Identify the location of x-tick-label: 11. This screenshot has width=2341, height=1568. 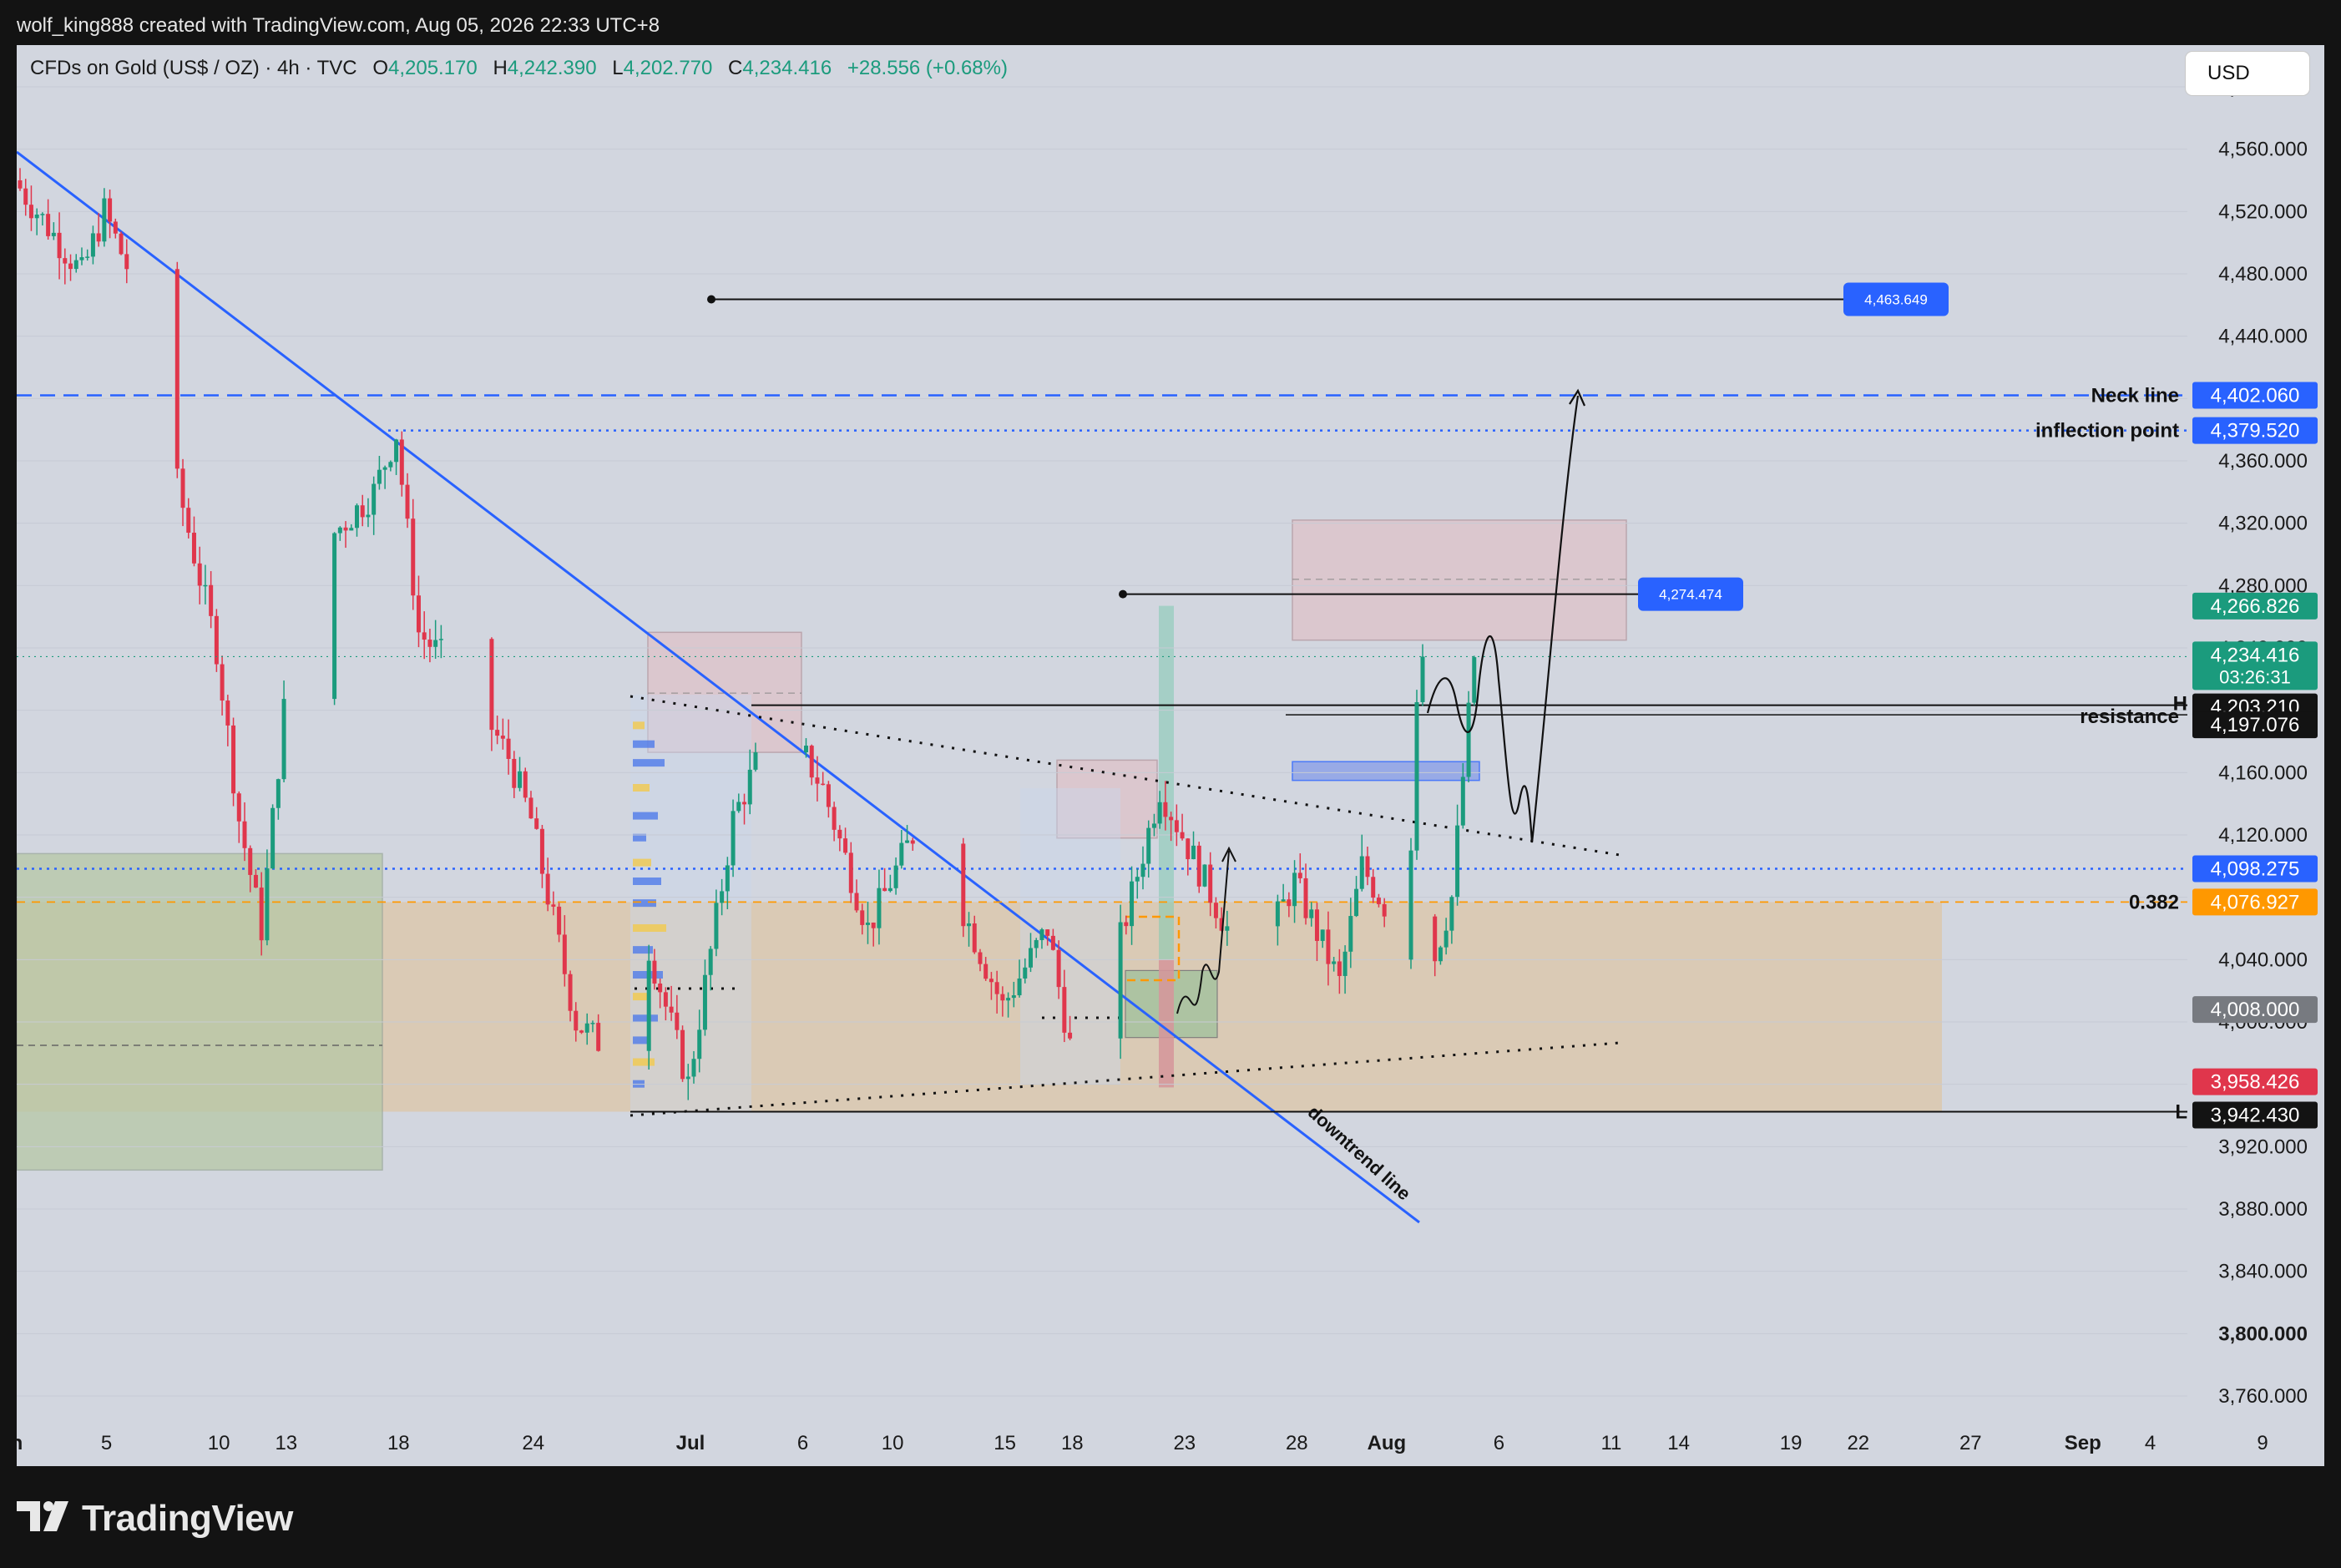
(1610, 1443).